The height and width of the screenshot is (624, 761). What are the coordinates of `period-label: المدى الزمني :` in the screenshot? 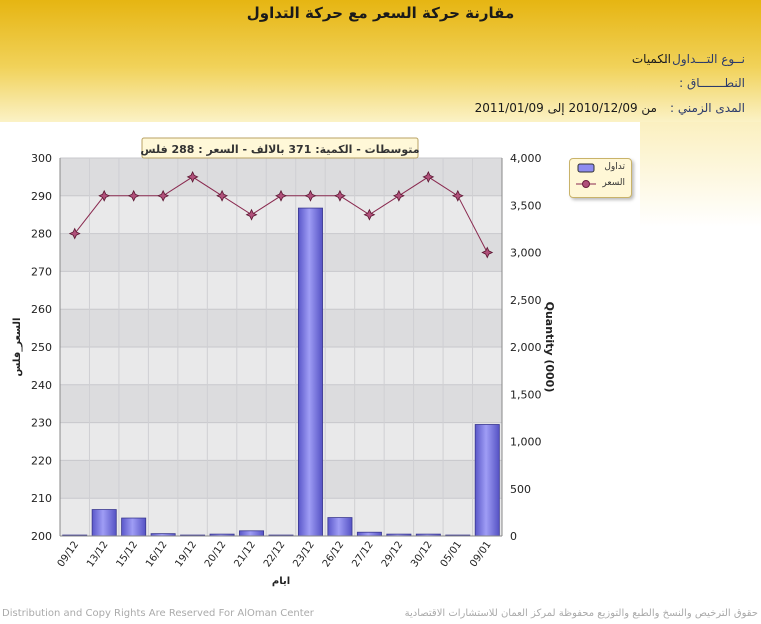 It's located at (707, 108).